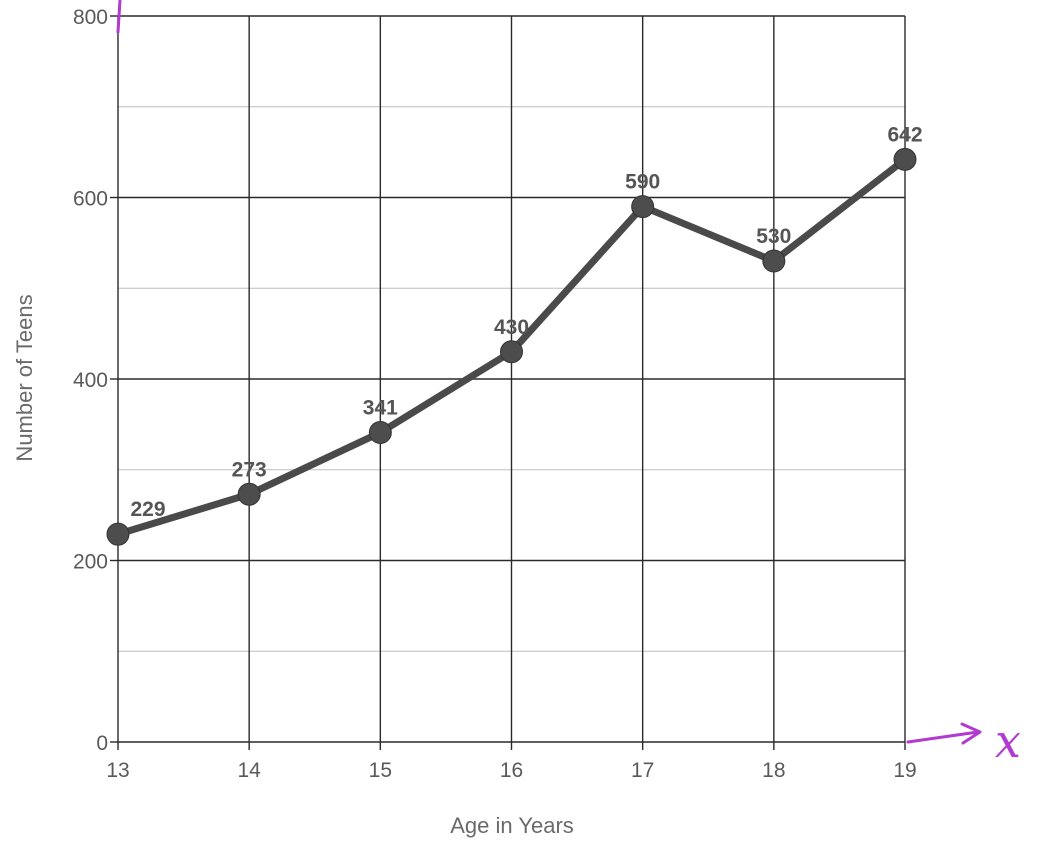 The width and height of the screenshot is (1049, 842). What do you see at coordinates (642, 182) in the screenshot?
I see `data-label: 590` at bounding box center [642, 182].